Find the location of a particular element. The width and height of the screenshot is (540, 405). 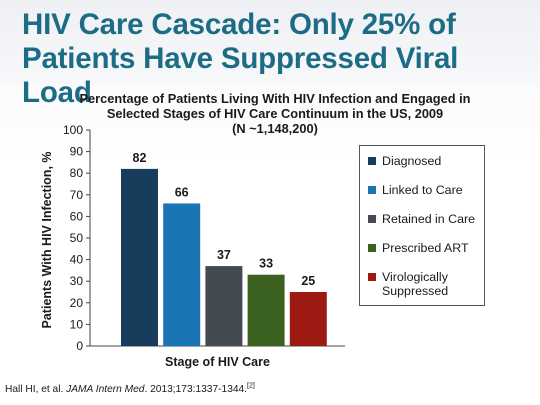

y-tick-label: 0 is located at coordinates (79, 346).